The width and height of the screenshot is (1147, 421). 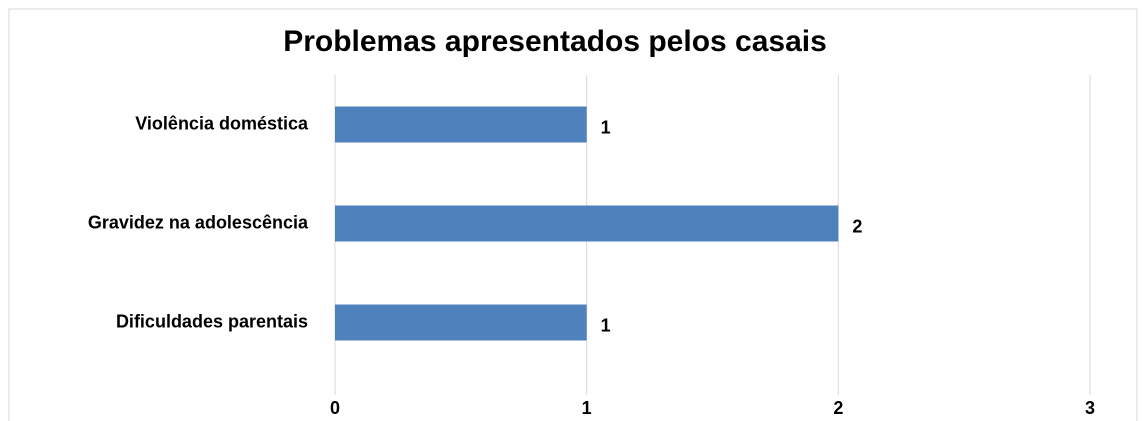 I want to click on y-tick-label: Gravidez na adolescência, so click(x=198, y=222).